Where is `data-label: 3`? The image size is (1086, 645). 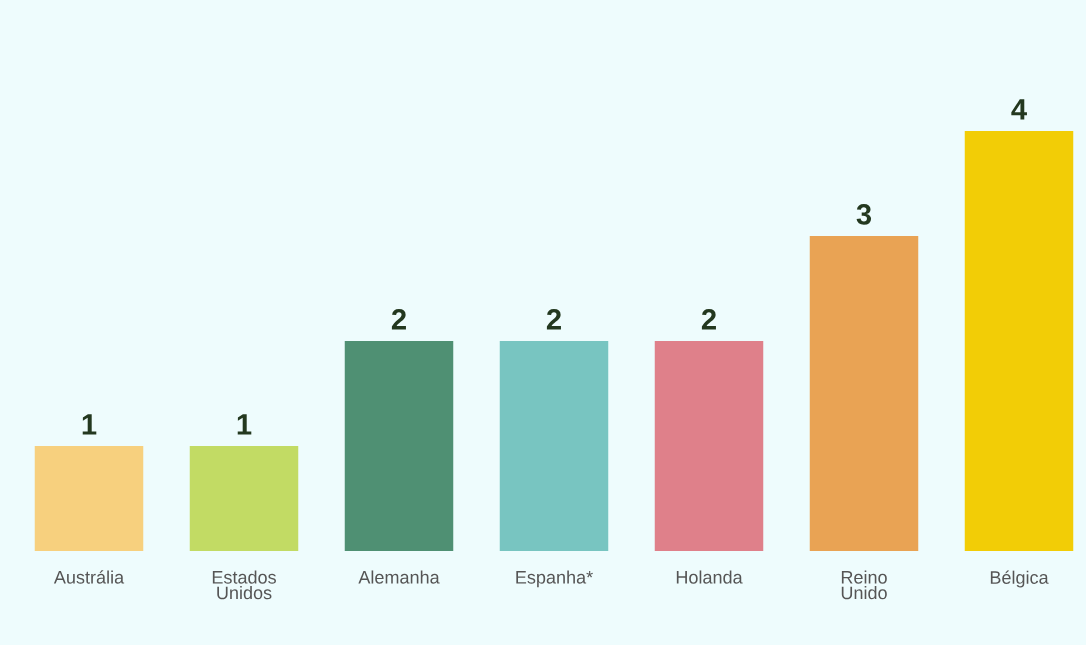 data-label: 3 is located at coordinates (864, 214).